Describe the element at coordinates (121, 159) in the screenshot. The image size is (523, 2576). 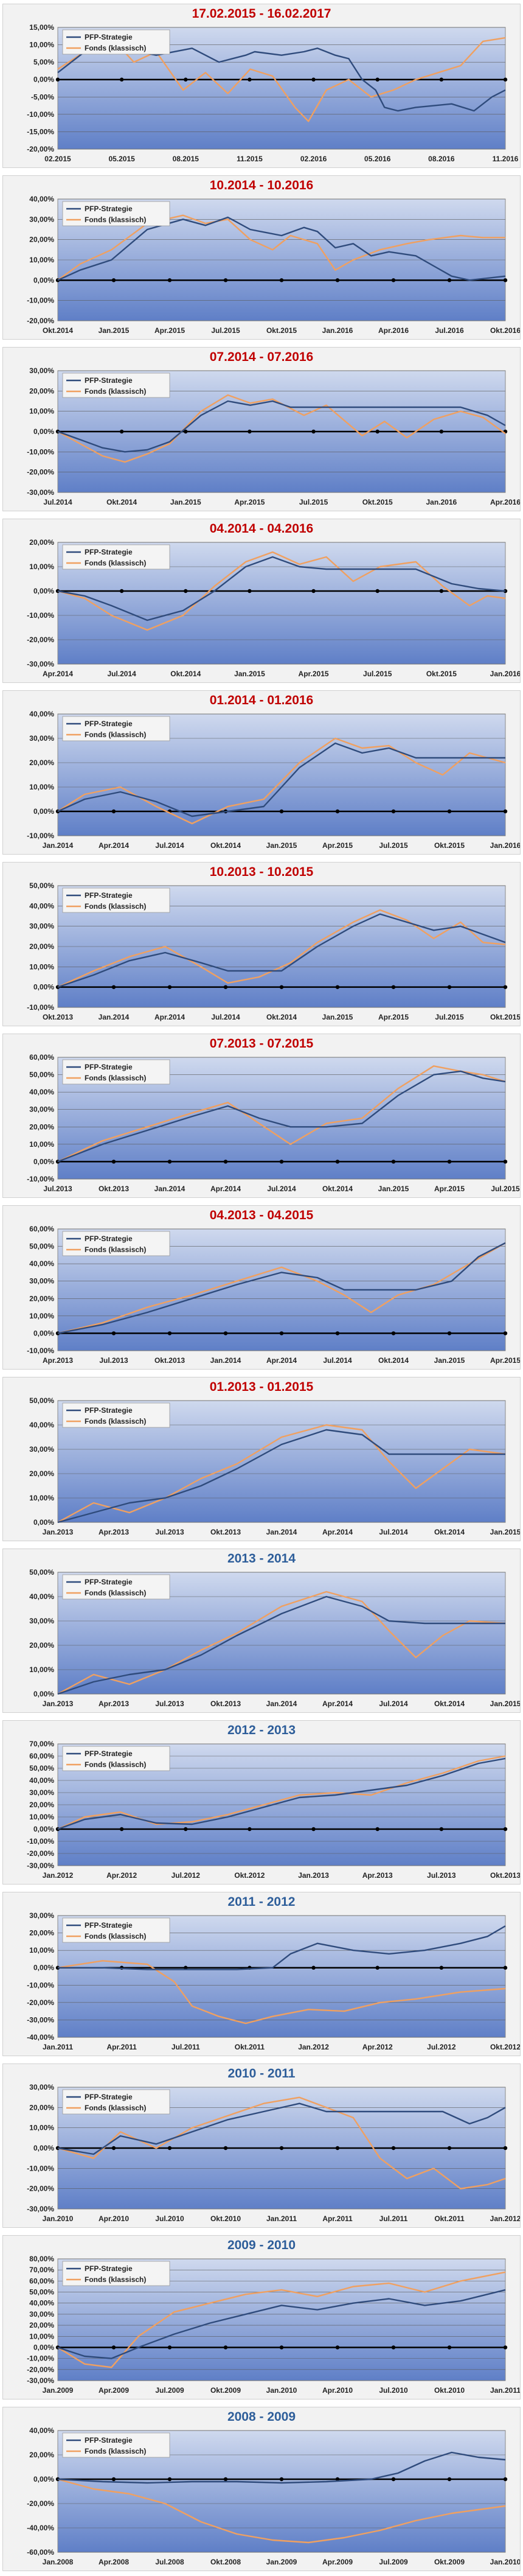
I see `x-tick-label: 05.2015` at that location.